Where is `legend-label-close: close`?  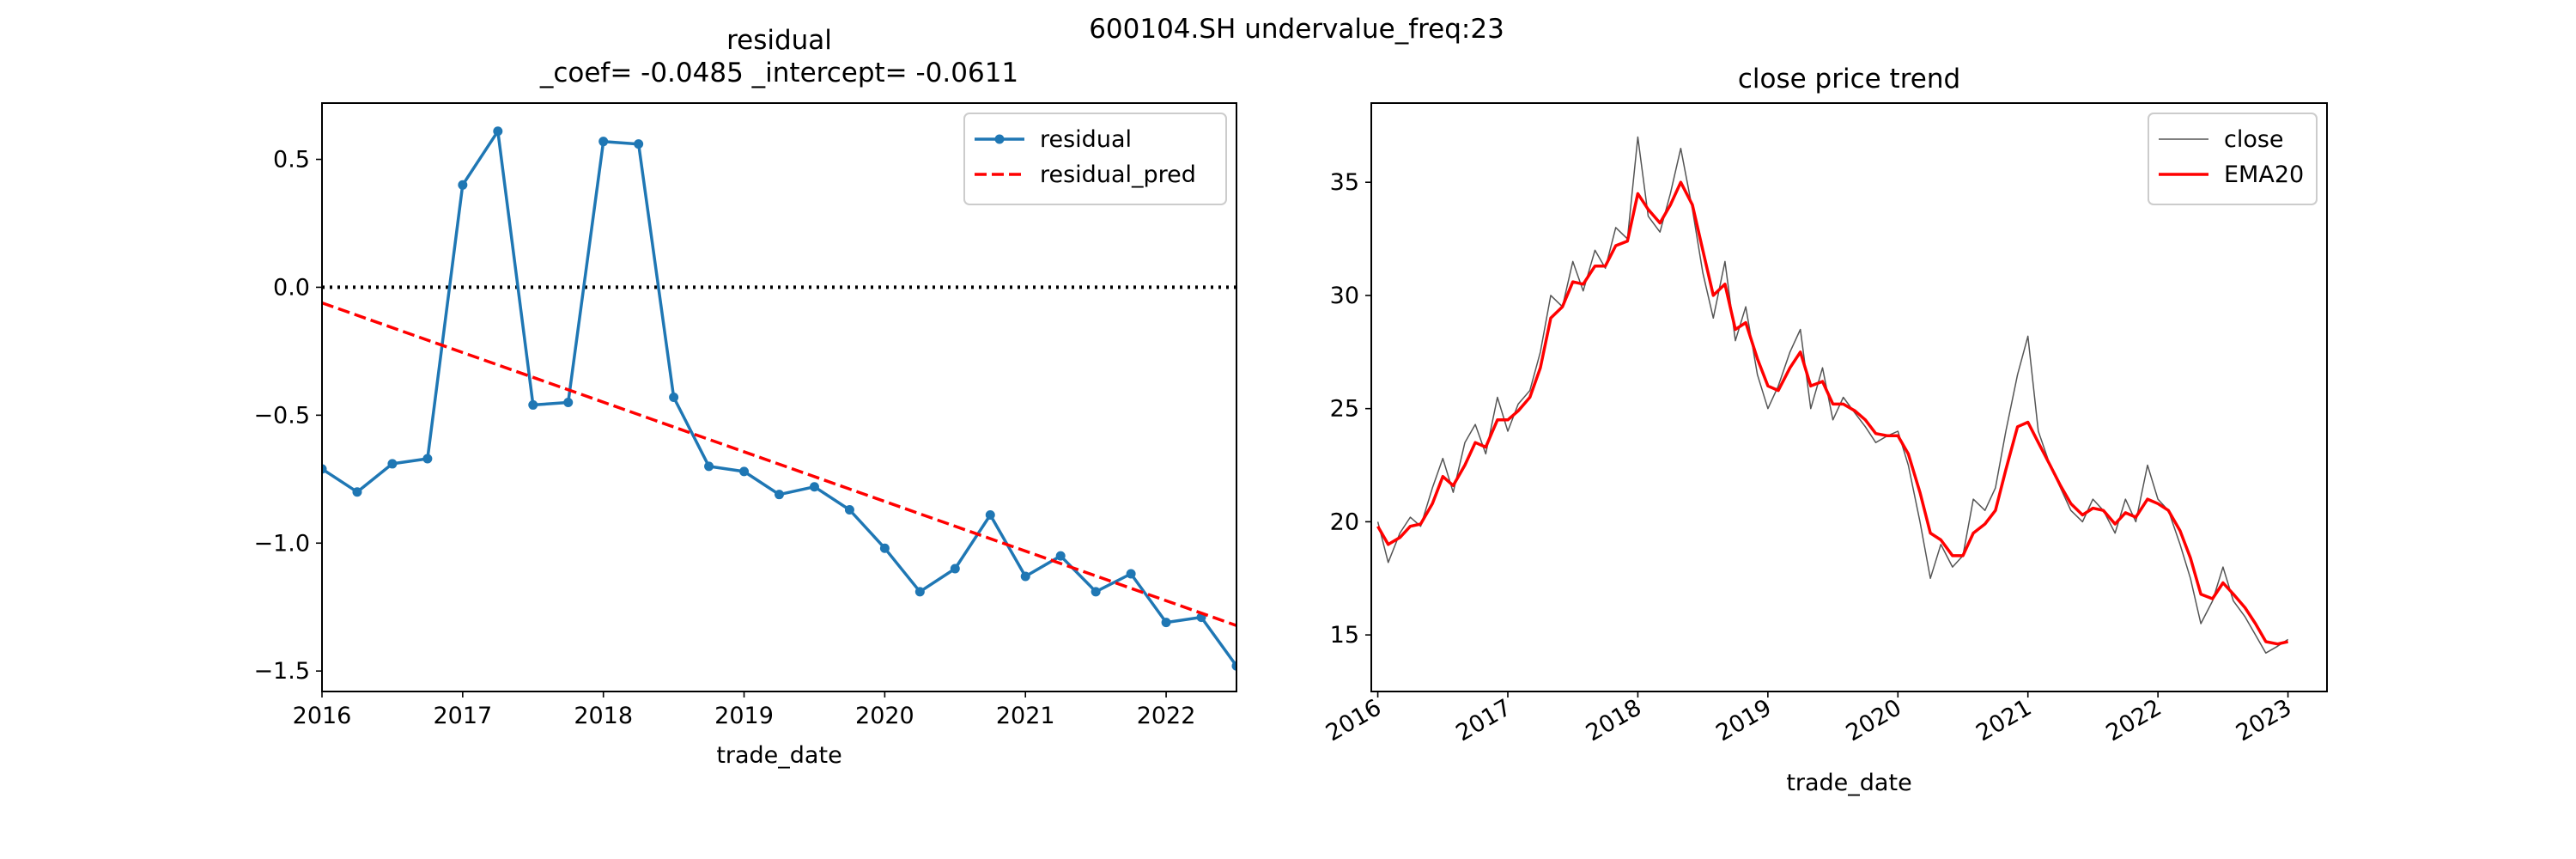 legend-label-close: close is located at coordinates (2254, 139).